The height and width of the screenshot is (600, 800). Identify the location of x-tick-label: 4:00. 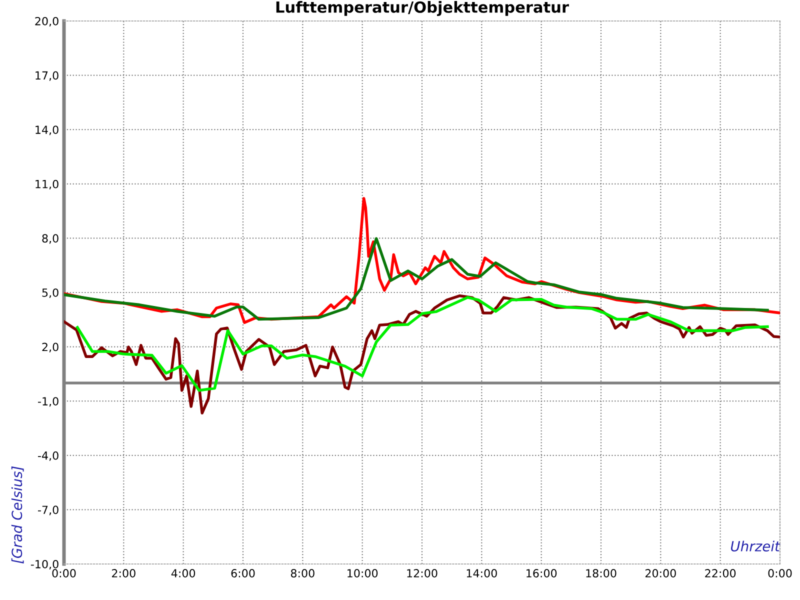
(183, 573).